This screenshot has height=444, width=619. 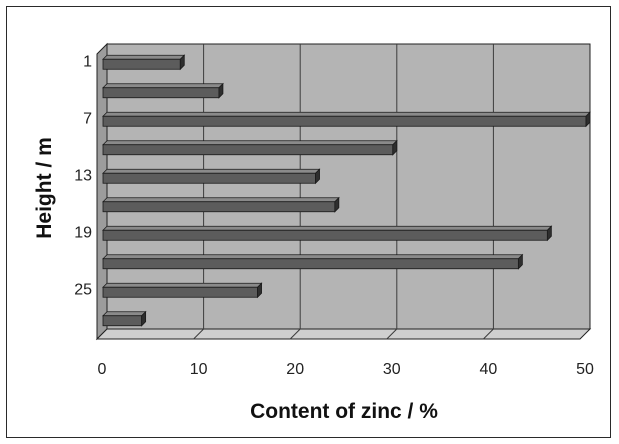 I want to click on x-tick-label: 50, so click(x=585, y=369).